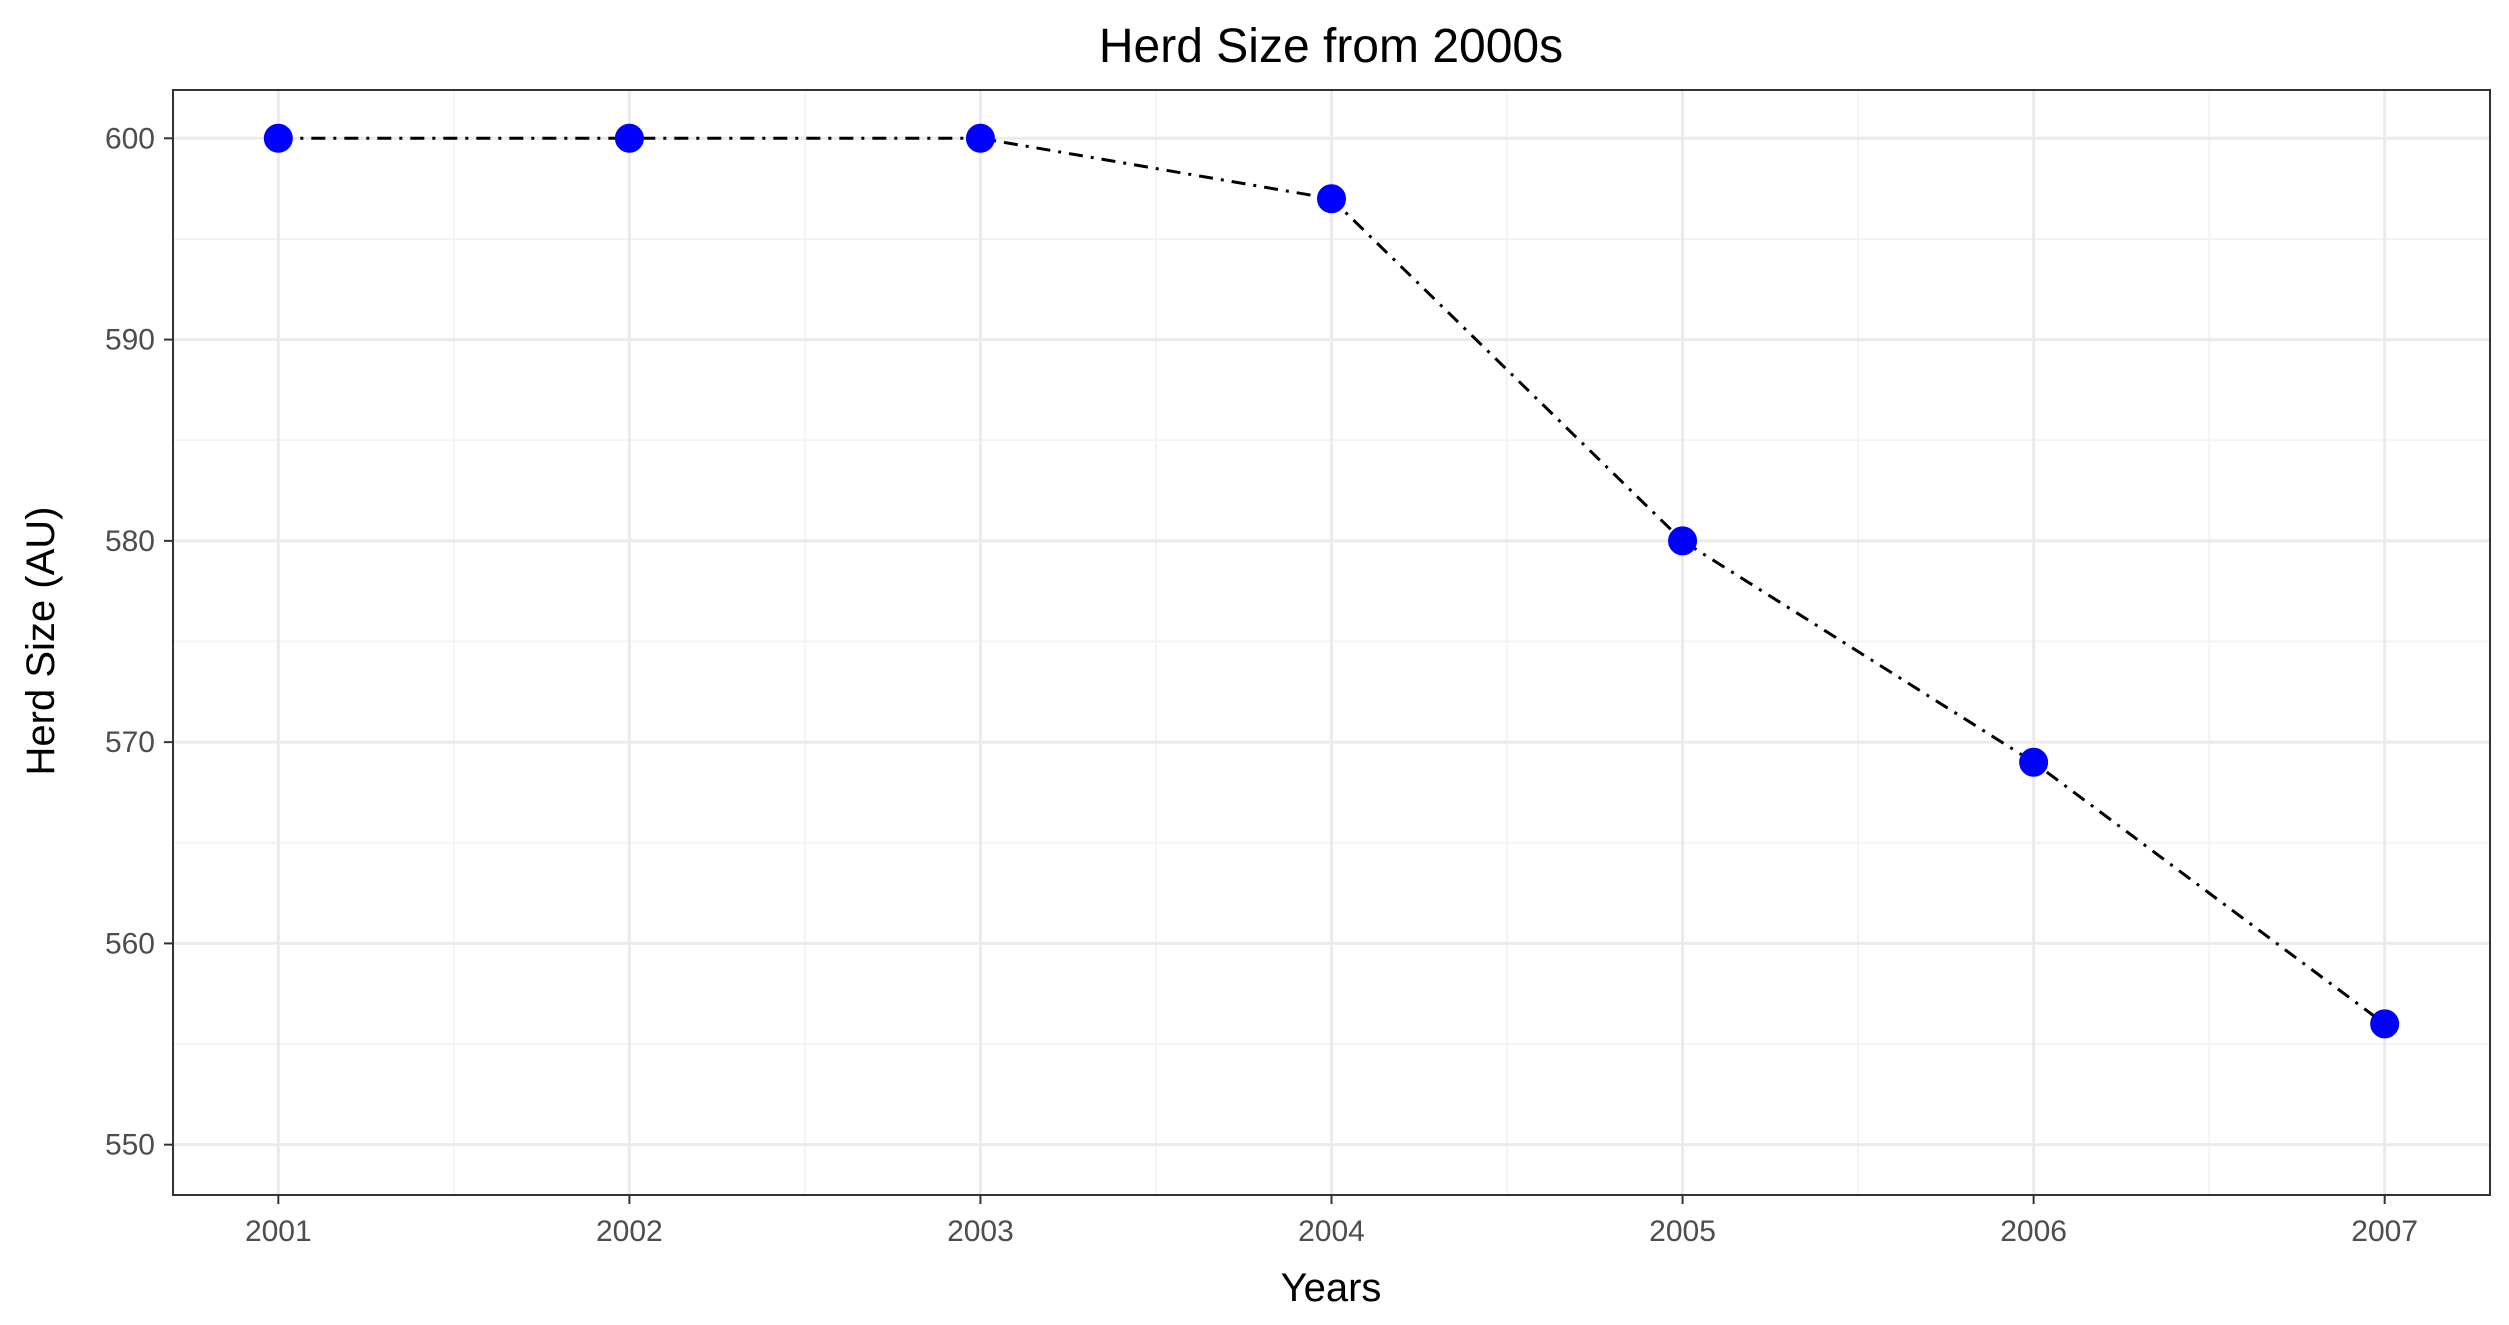 The width and height of the screenshot is (2509, 1325). What do you see at coordinates (41, 641) in the screenshot?
I see `y-axis-title: Herd Size (AU)` at bounding box center [41, 641].